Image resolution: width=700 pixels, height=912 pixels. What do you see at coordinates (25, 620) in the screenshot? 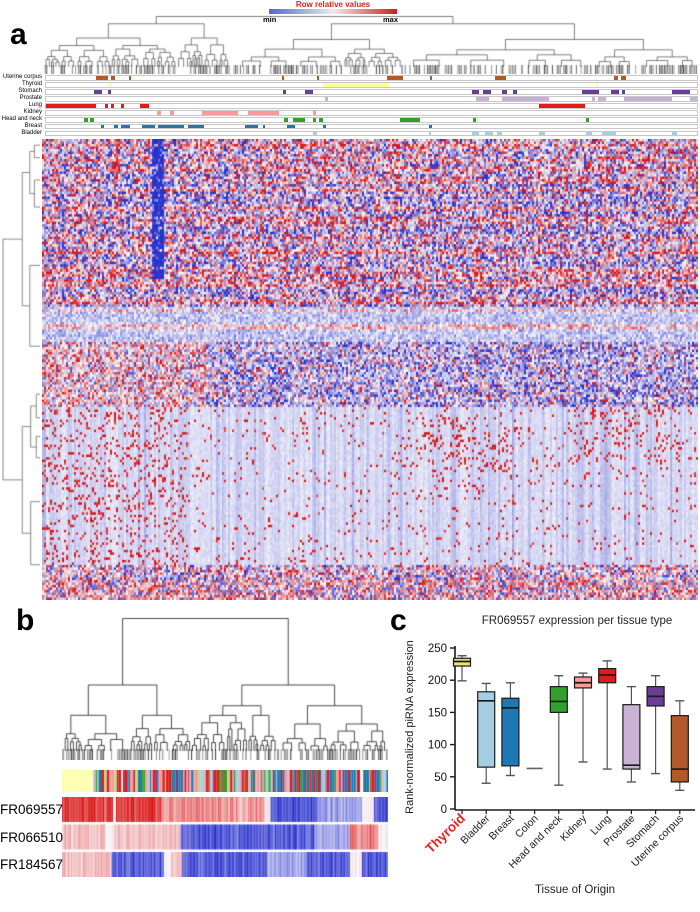
I see `panel-b-label: b` at bounding box center [25, 620].